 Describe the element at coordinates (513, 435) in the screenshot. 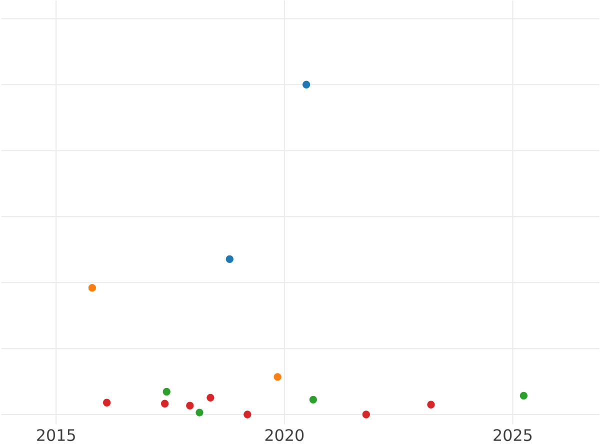

I see `x-tick-label: 2025` at that location.